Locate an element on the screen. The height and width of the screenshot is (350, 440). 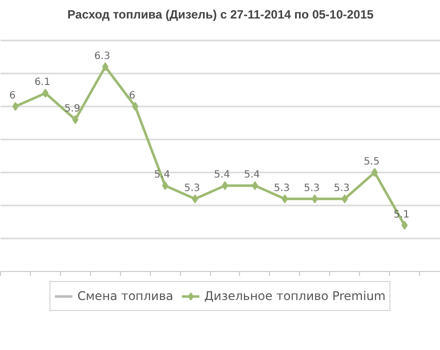
data-label: 5.9 is located at coordinates (72, 109).